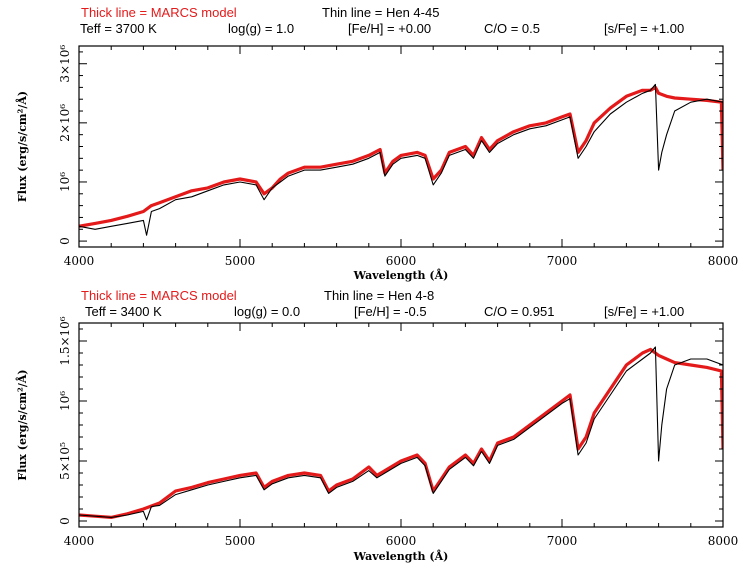 This screenshot has height=571, width=745. I want to click on y-tick-label: 1.5×10⁶, so click(65, 340).